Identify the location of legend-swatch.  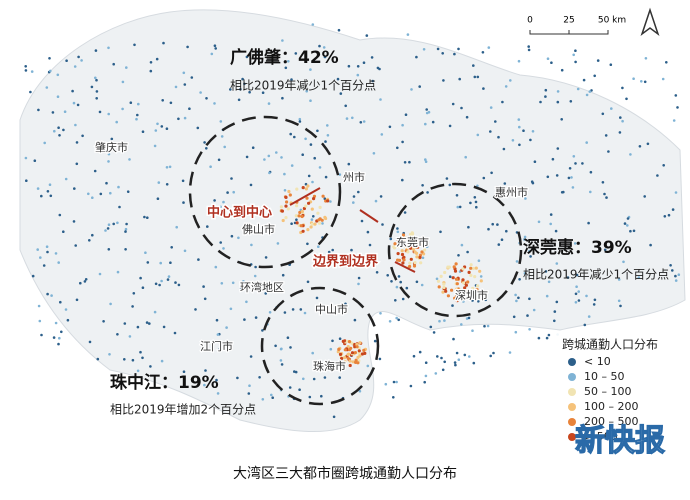
(572, 422).